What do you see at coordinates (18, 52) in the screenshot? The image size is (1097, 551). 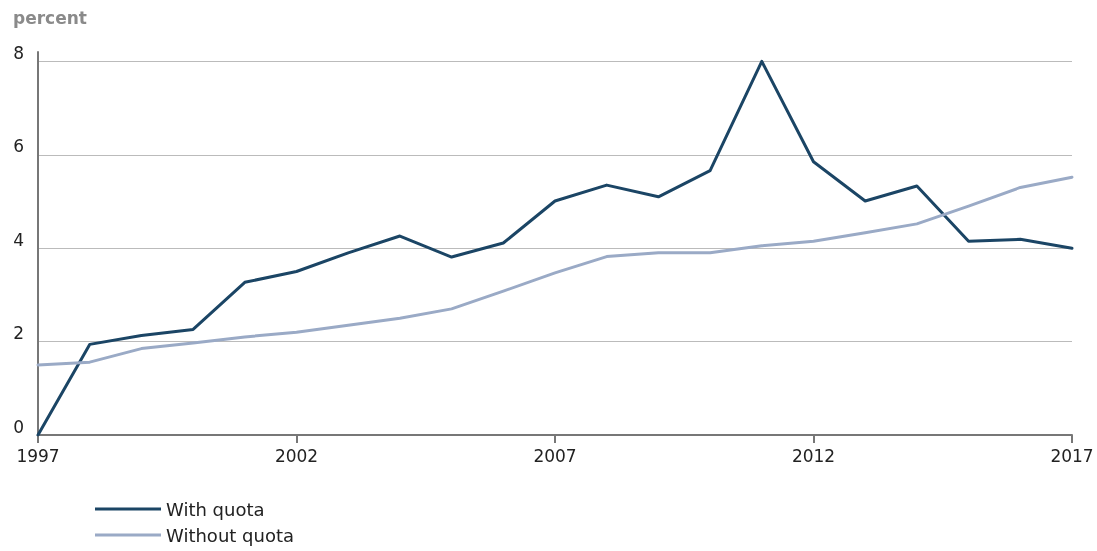 I see `y-tick-label: 8` at bounding box center [18, 52].